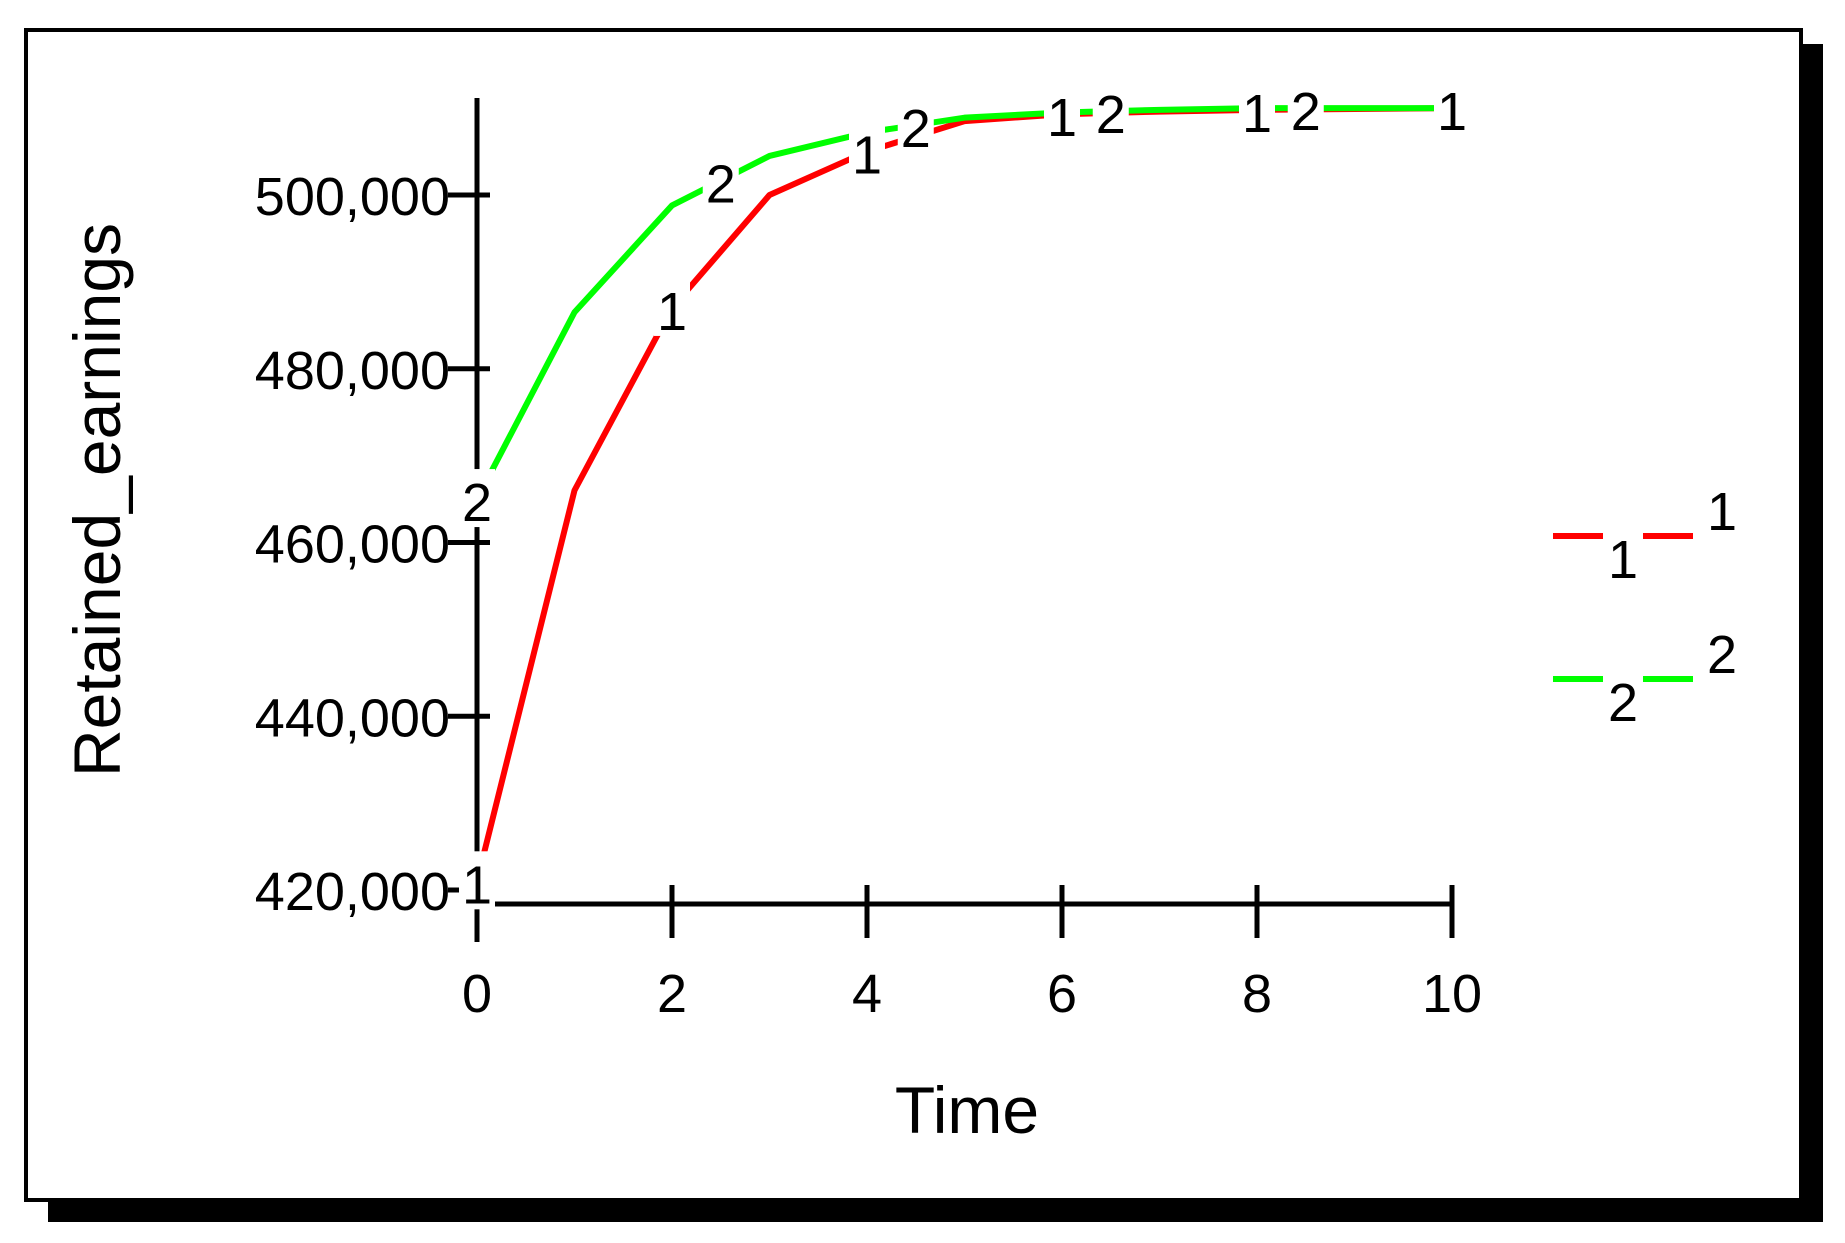 The width and height of the screenshot is (1845, 1243). I want to click on legend-marker-1: 1, so click(1623, 560).